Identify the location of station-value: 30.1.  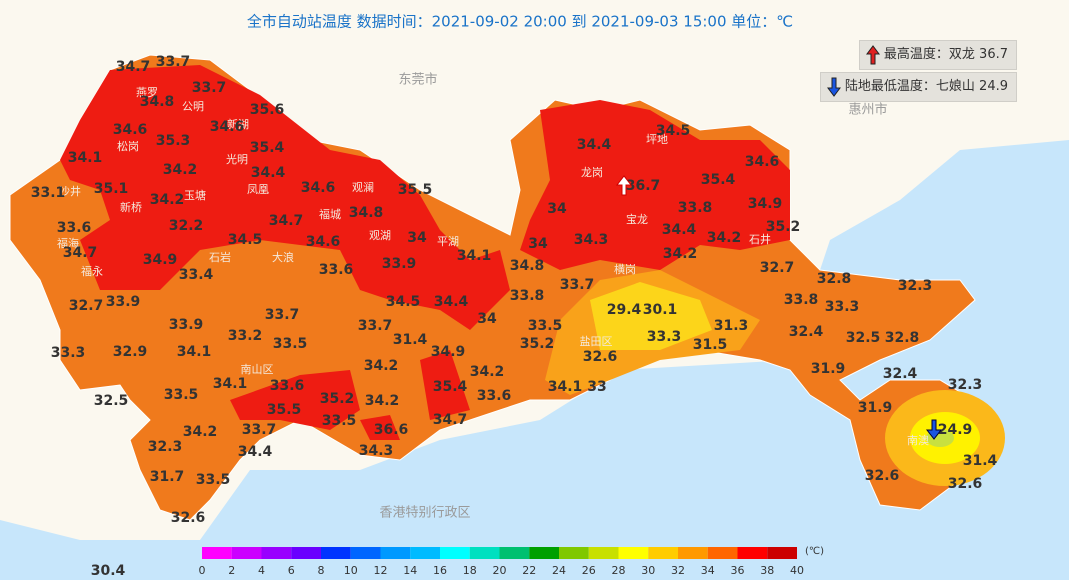
(660, 310).